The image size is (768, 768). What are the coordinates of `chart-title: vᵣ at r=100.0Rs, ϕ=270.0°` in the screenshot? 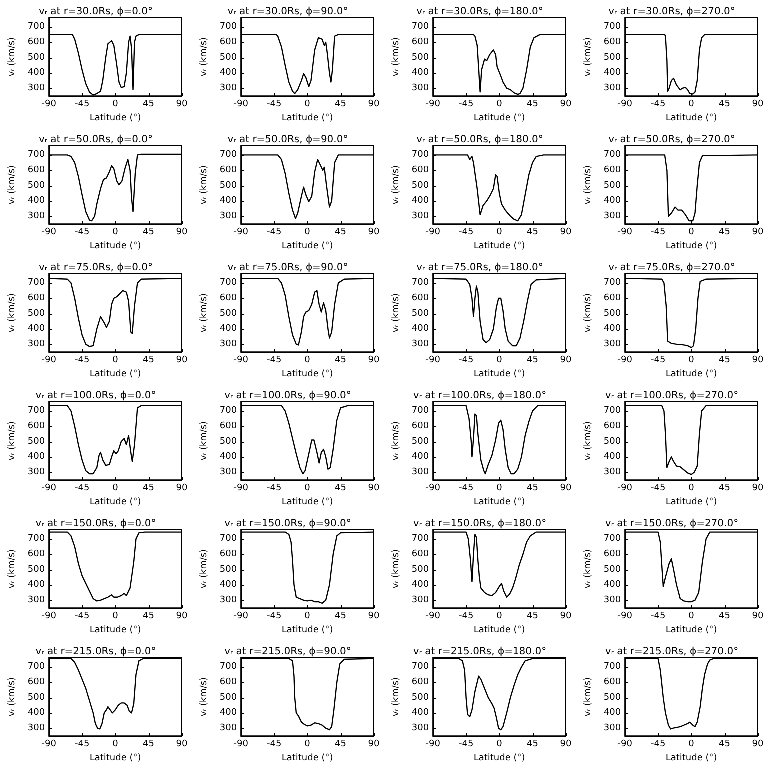 It's located at (672, 396).